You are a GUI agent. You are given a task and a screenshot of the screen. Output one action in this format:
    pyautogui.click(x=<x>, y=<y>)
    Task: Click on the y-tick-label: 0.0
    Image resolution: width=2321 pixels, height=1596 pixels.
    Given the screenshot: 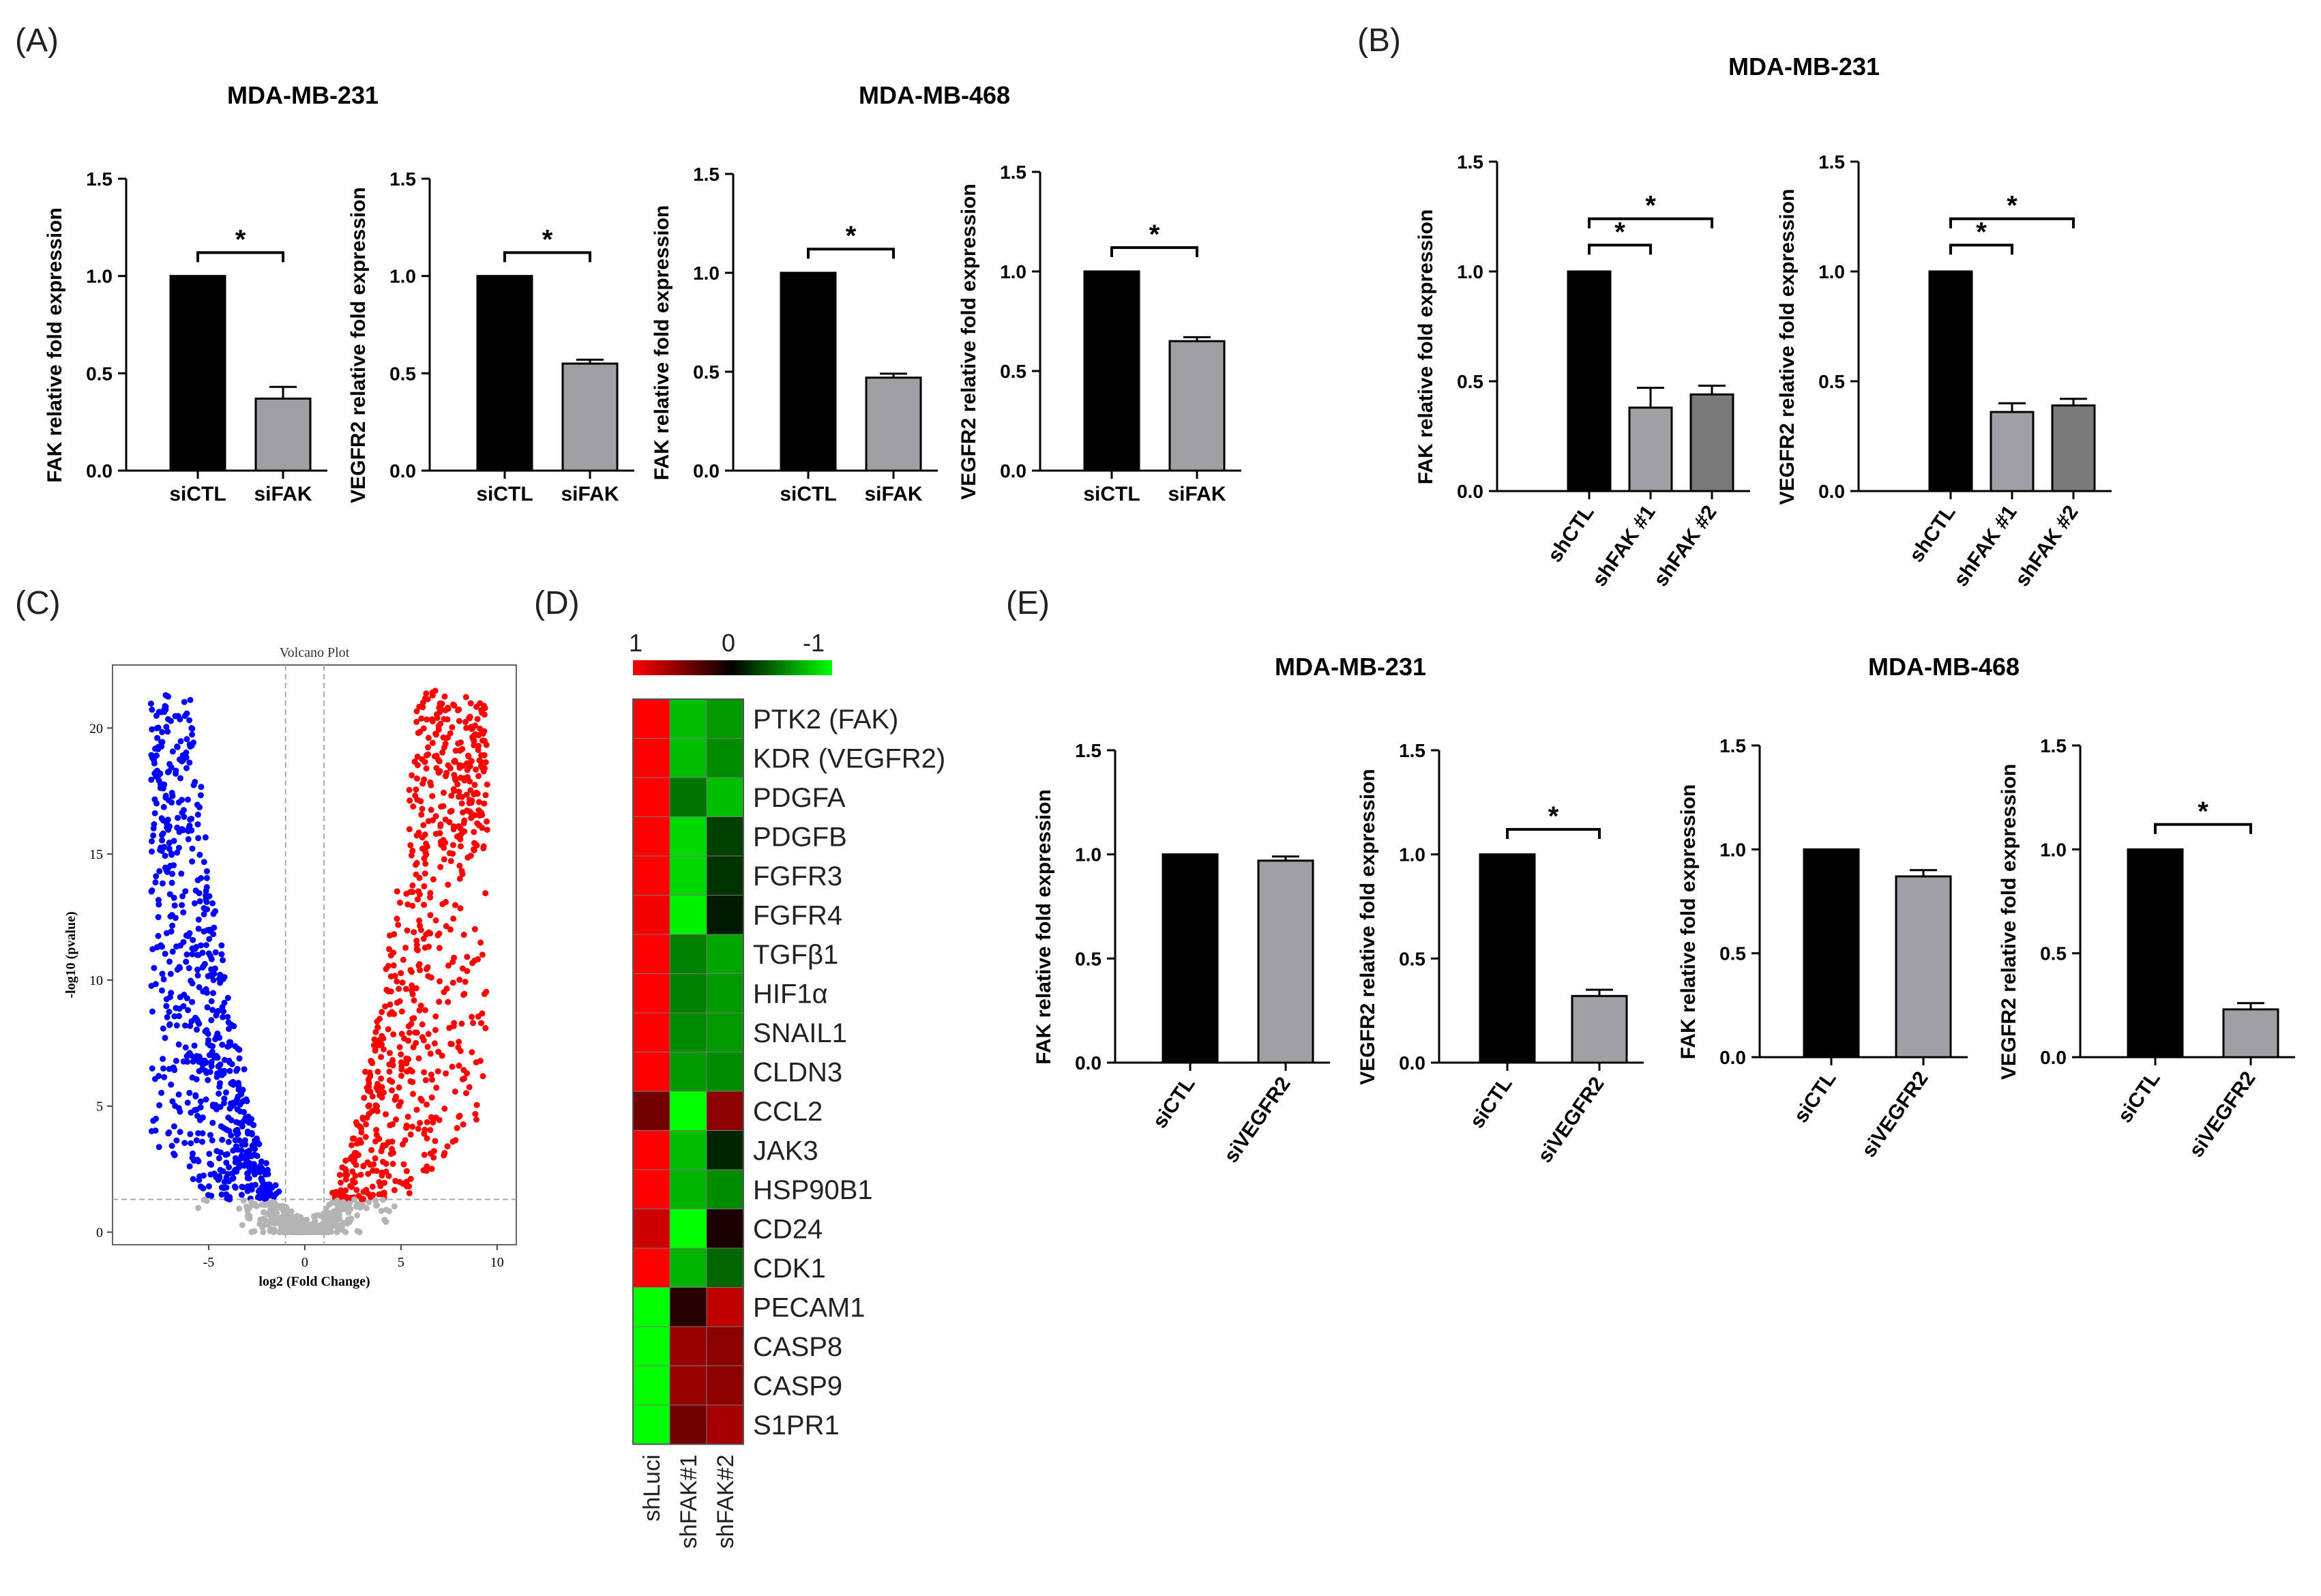 What is the action you would take?
    pyautogui.click(x=1470, y=492)
    